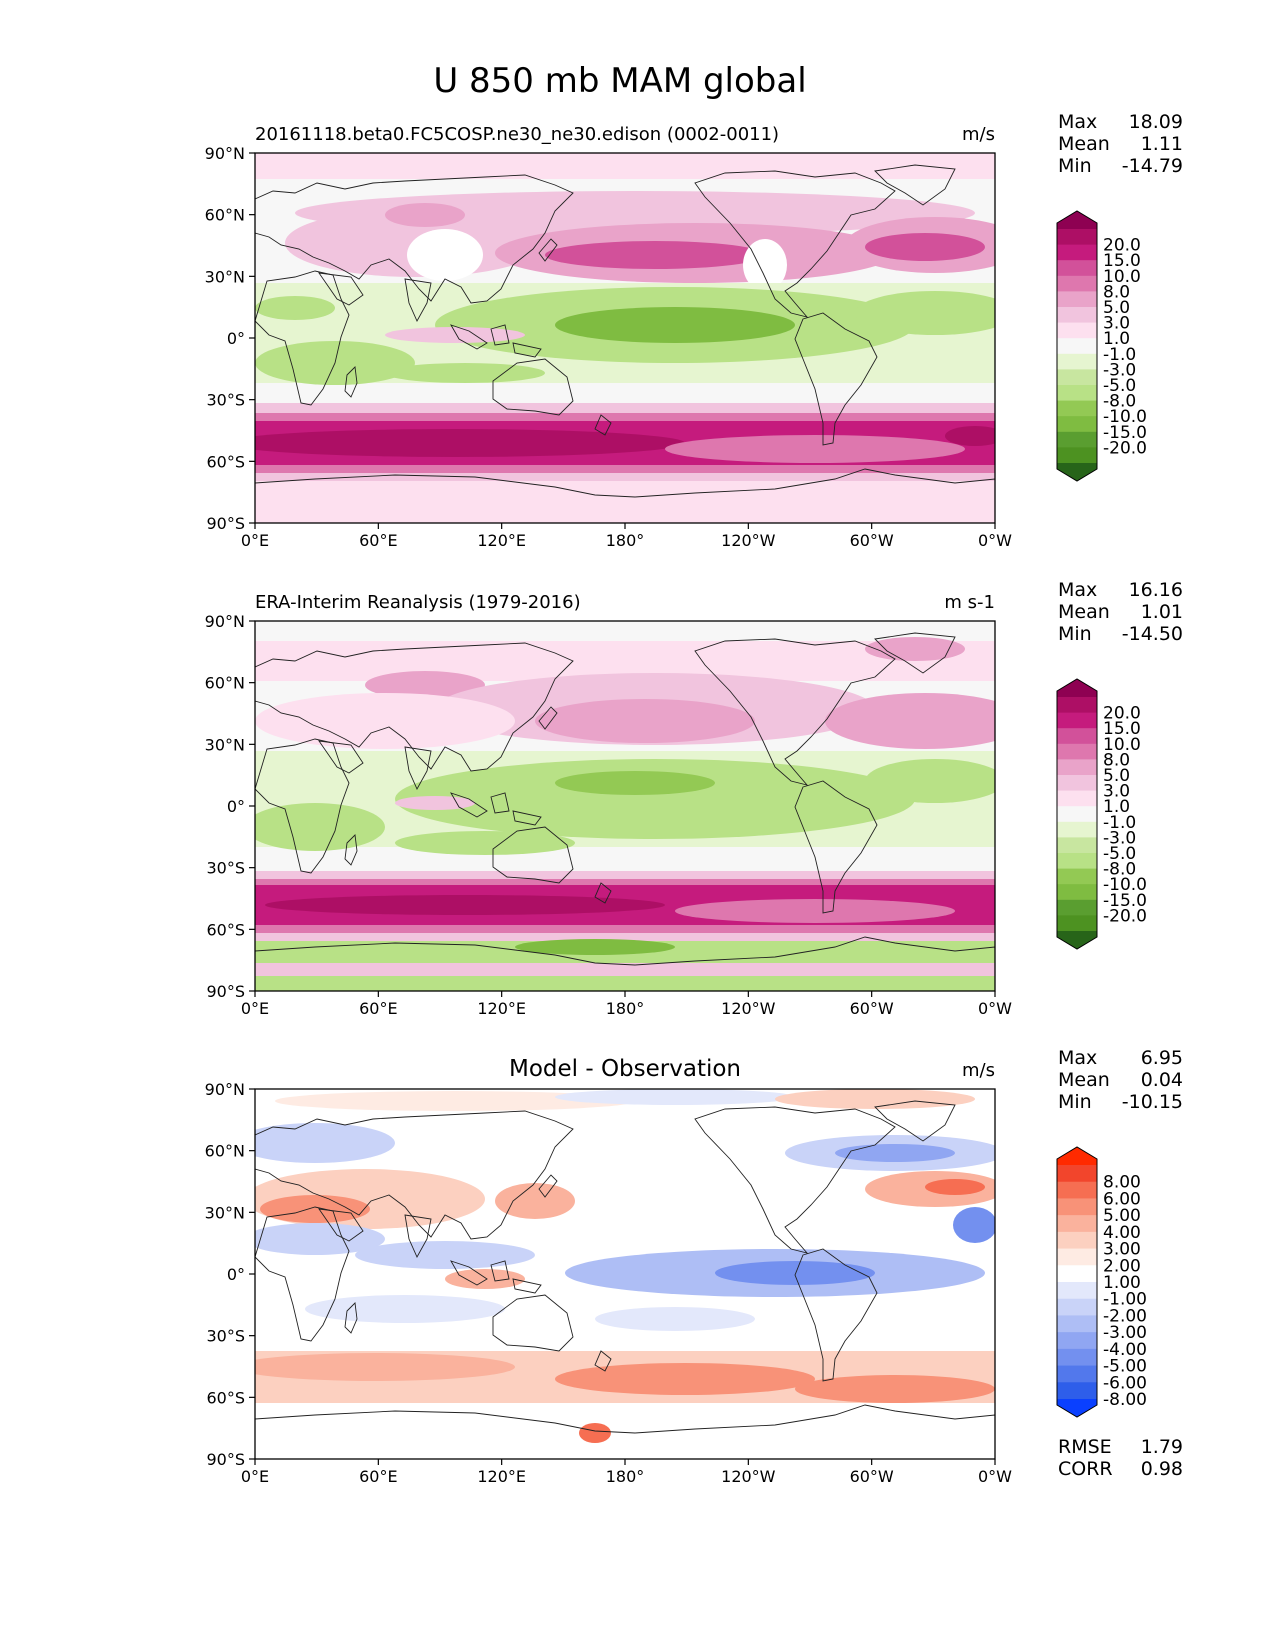 This screenshot has height=1650, width=1275. I want to click on figure-title: U 850 mb MAM global, so click(619, 81).